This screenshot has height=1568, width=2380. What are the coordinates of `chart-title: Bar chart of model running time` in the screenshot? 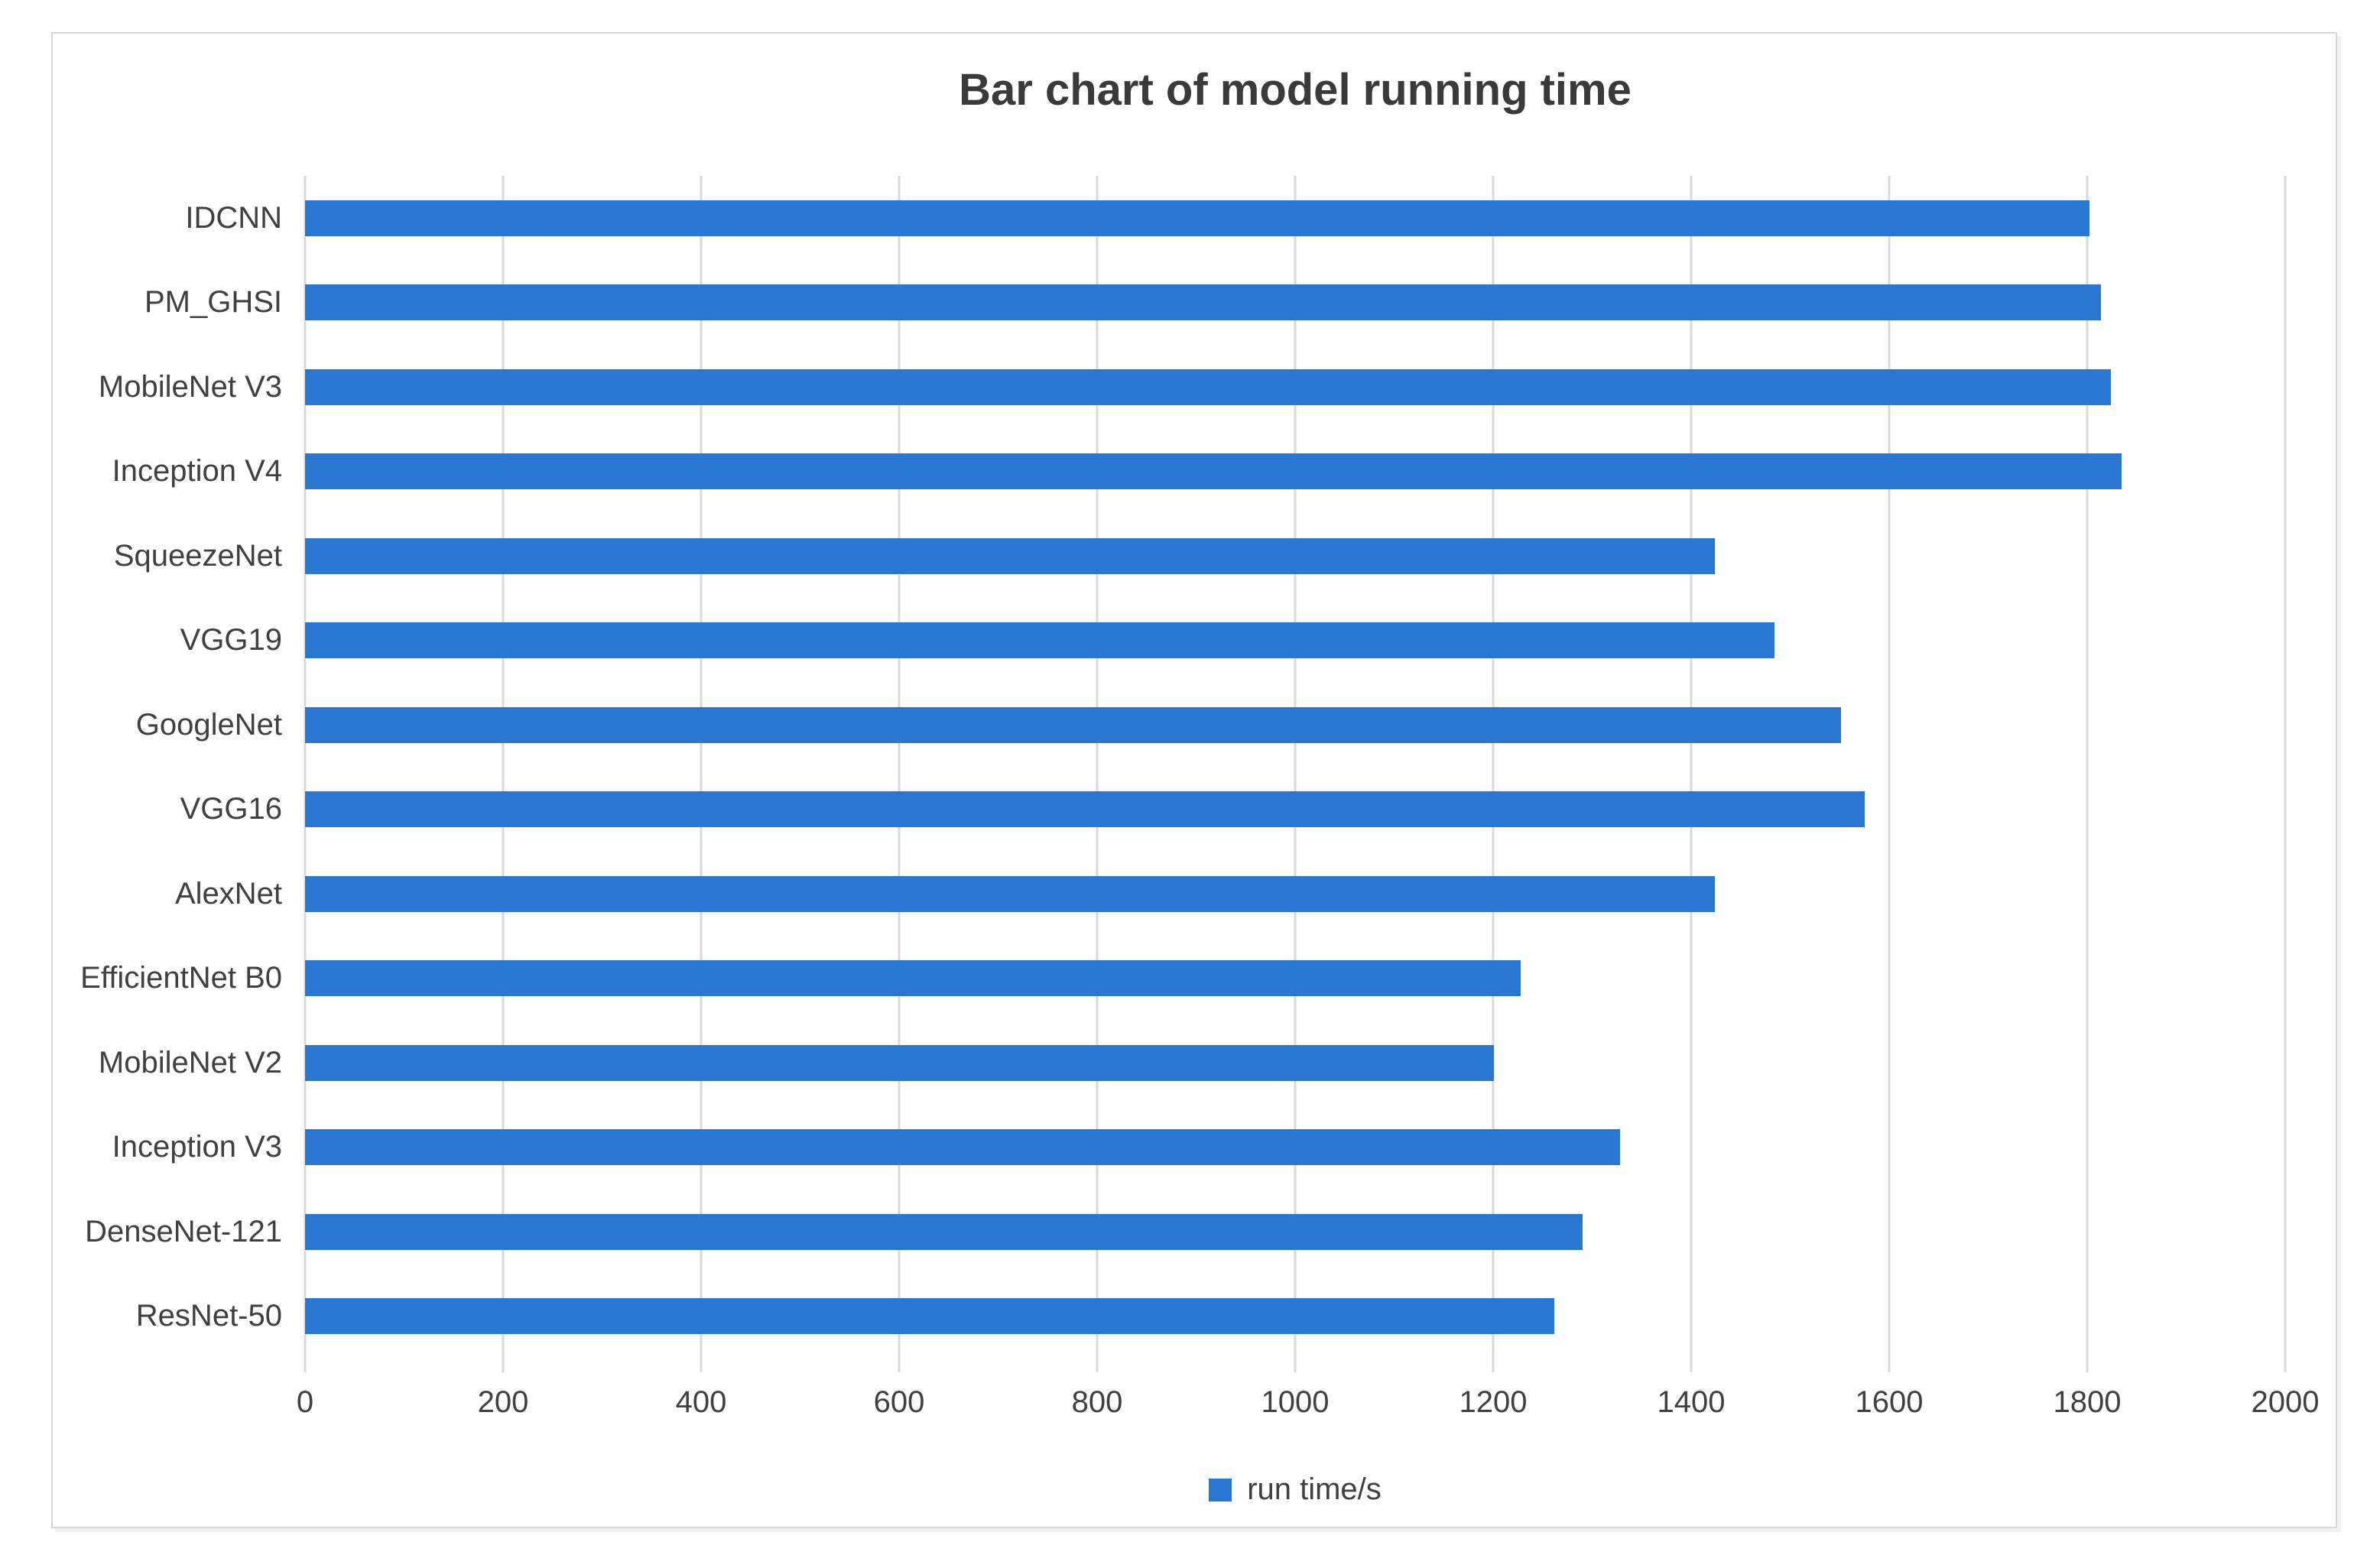 It's located at (1295, 90).